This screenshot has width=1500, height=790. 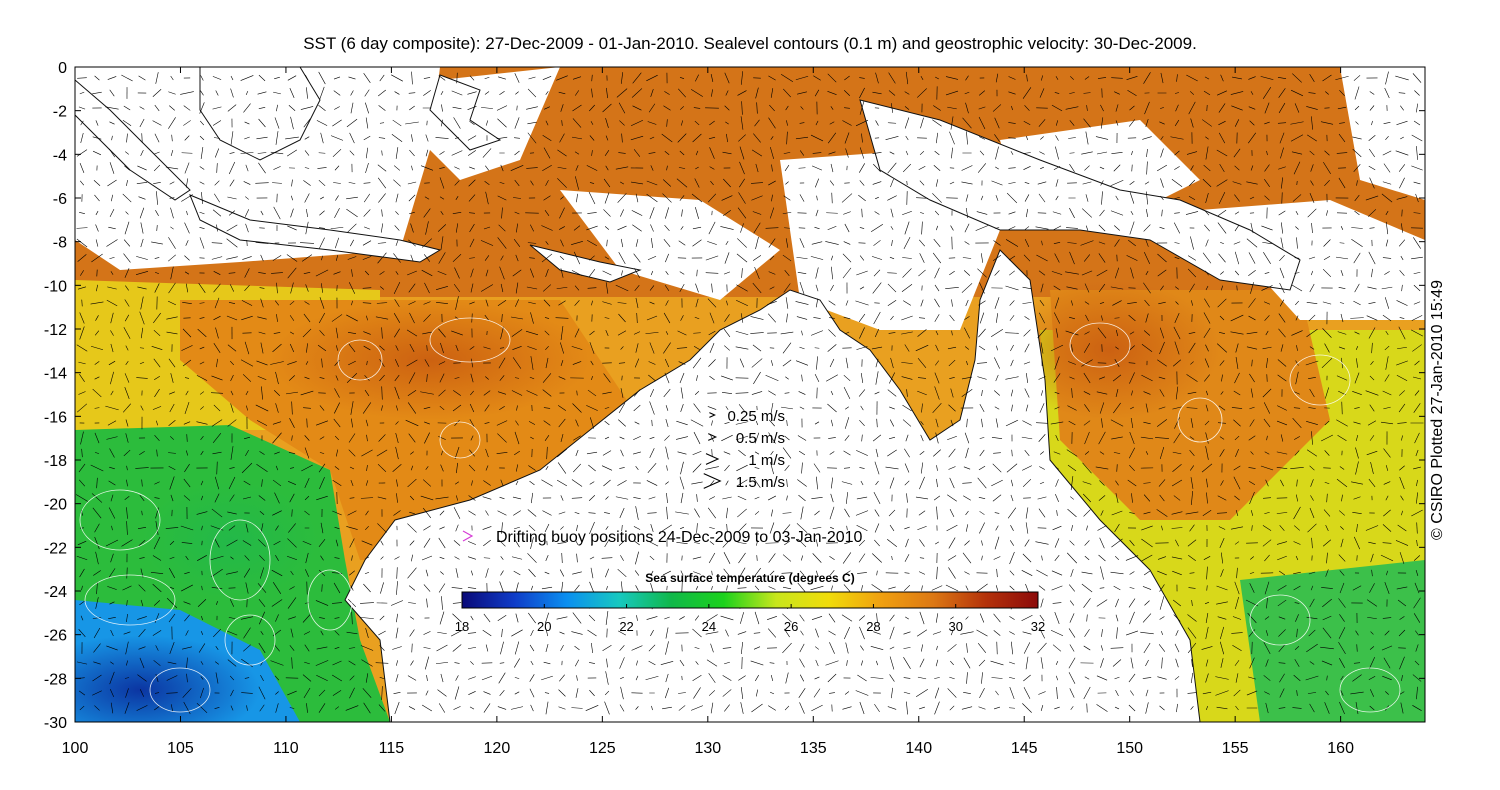 What do you see at coordinates (756, 416) in the screenshot?
I see `velocity-key-label: 0.25 m/s` at bounding box center [756, 416].